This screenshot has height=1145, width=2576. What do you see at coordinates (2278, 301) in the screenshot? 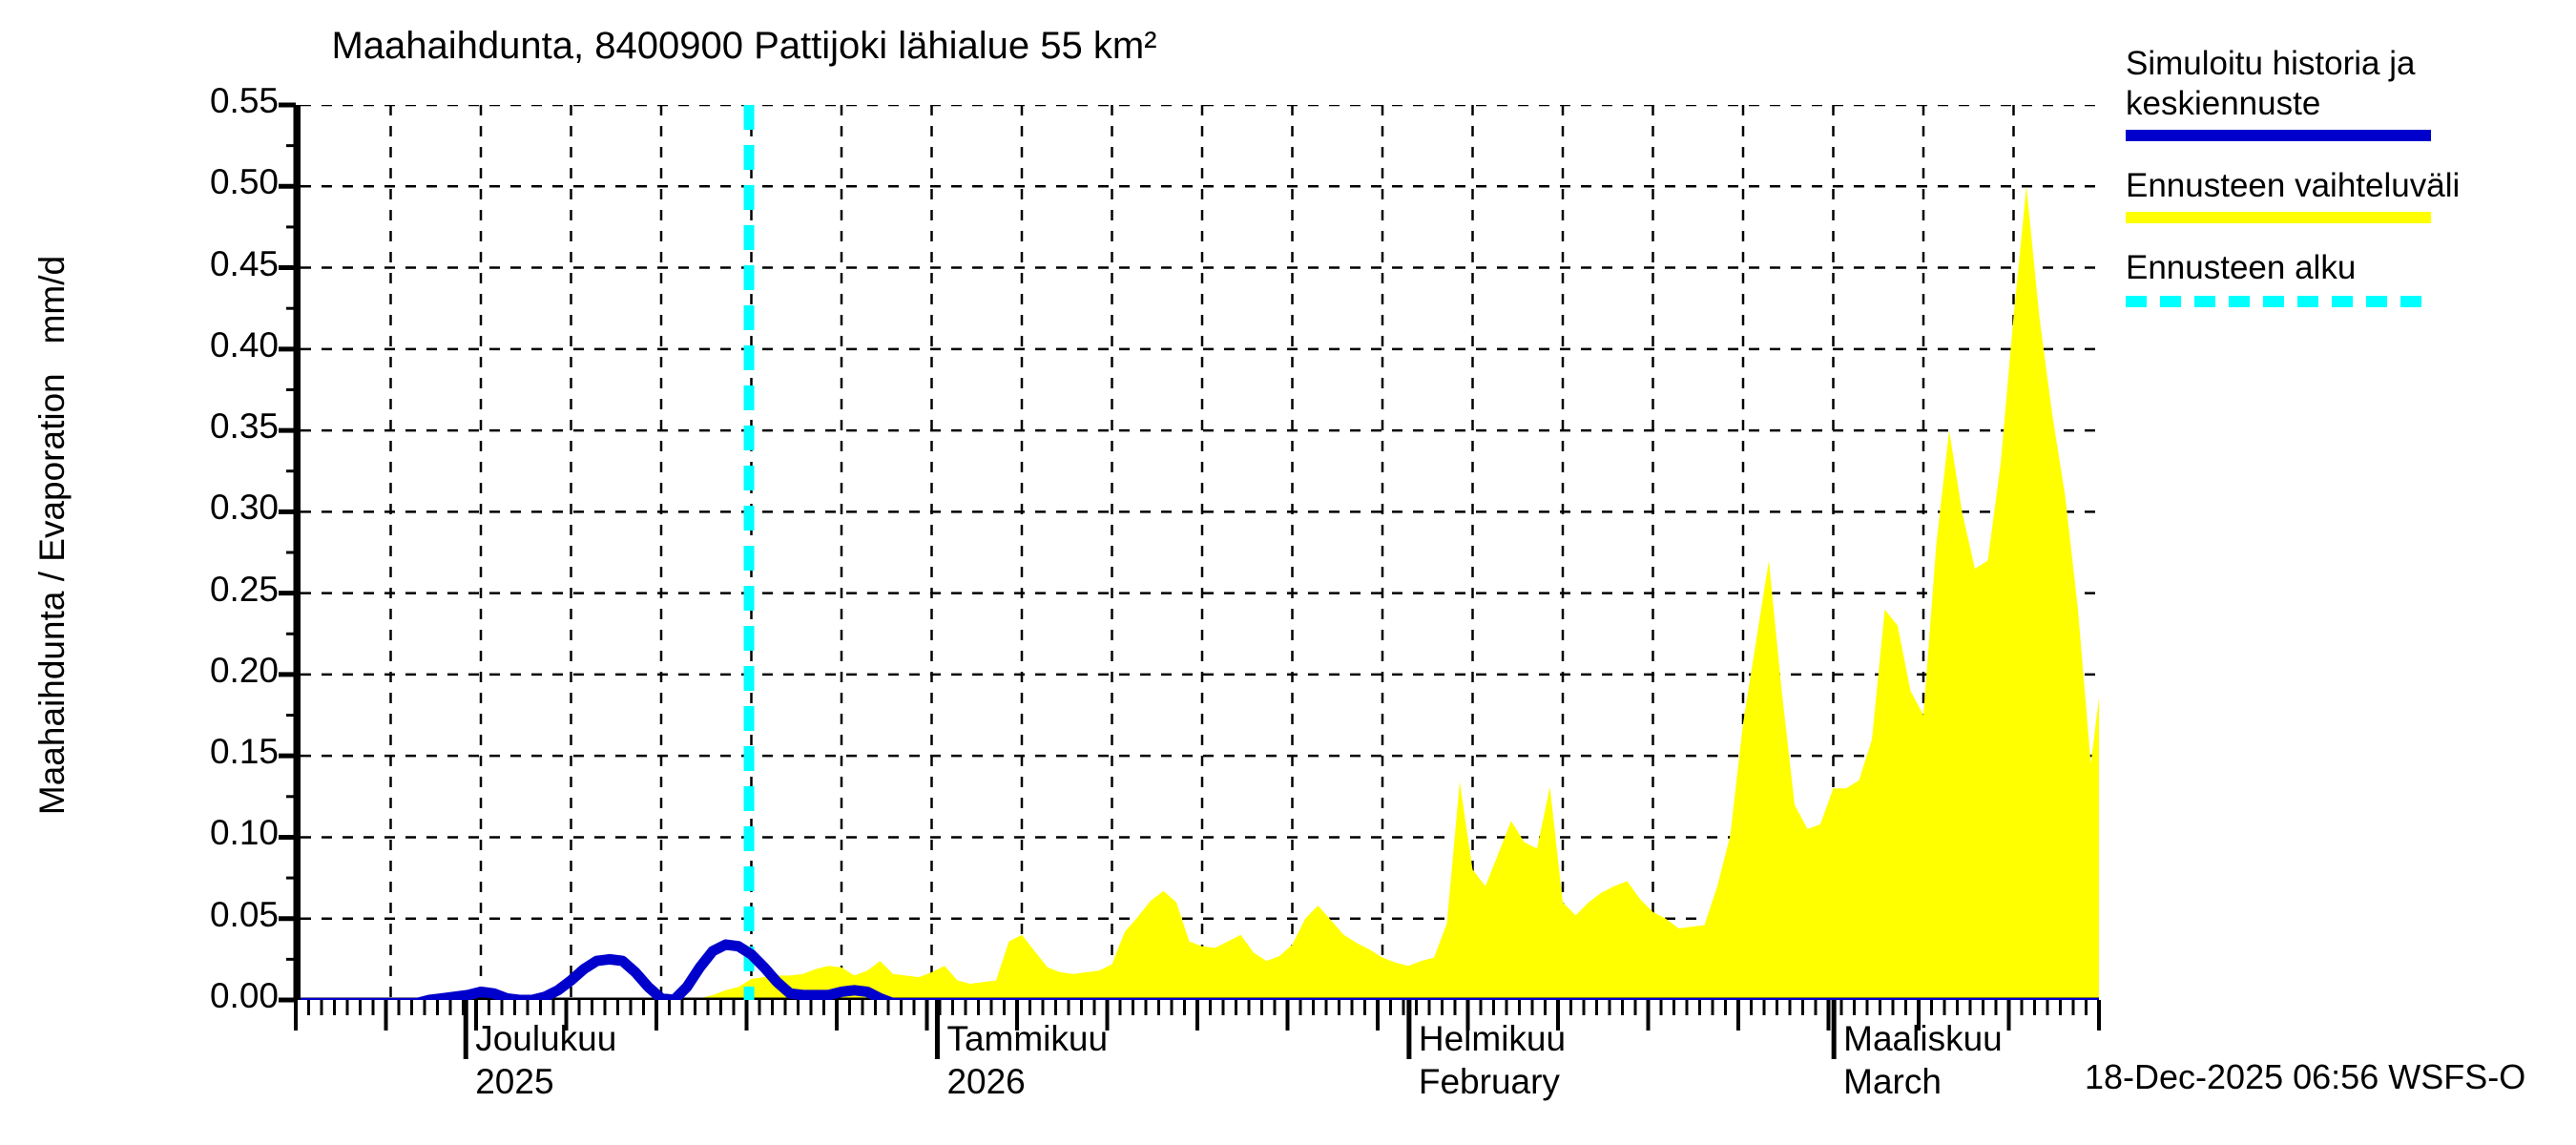
I see `legend-swatch-forecast-start` at bounding box center [2278, 301].